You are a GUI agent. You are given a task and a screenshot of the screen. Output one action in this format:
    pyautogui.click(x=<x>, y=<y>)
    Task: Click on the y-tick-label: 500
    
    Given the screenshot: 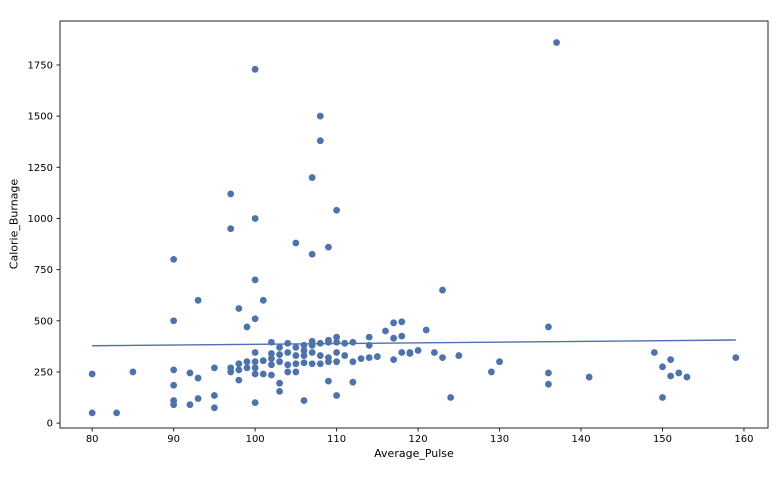 What is the action you would take?
    pyautogui.click(x=43, y=321)
    